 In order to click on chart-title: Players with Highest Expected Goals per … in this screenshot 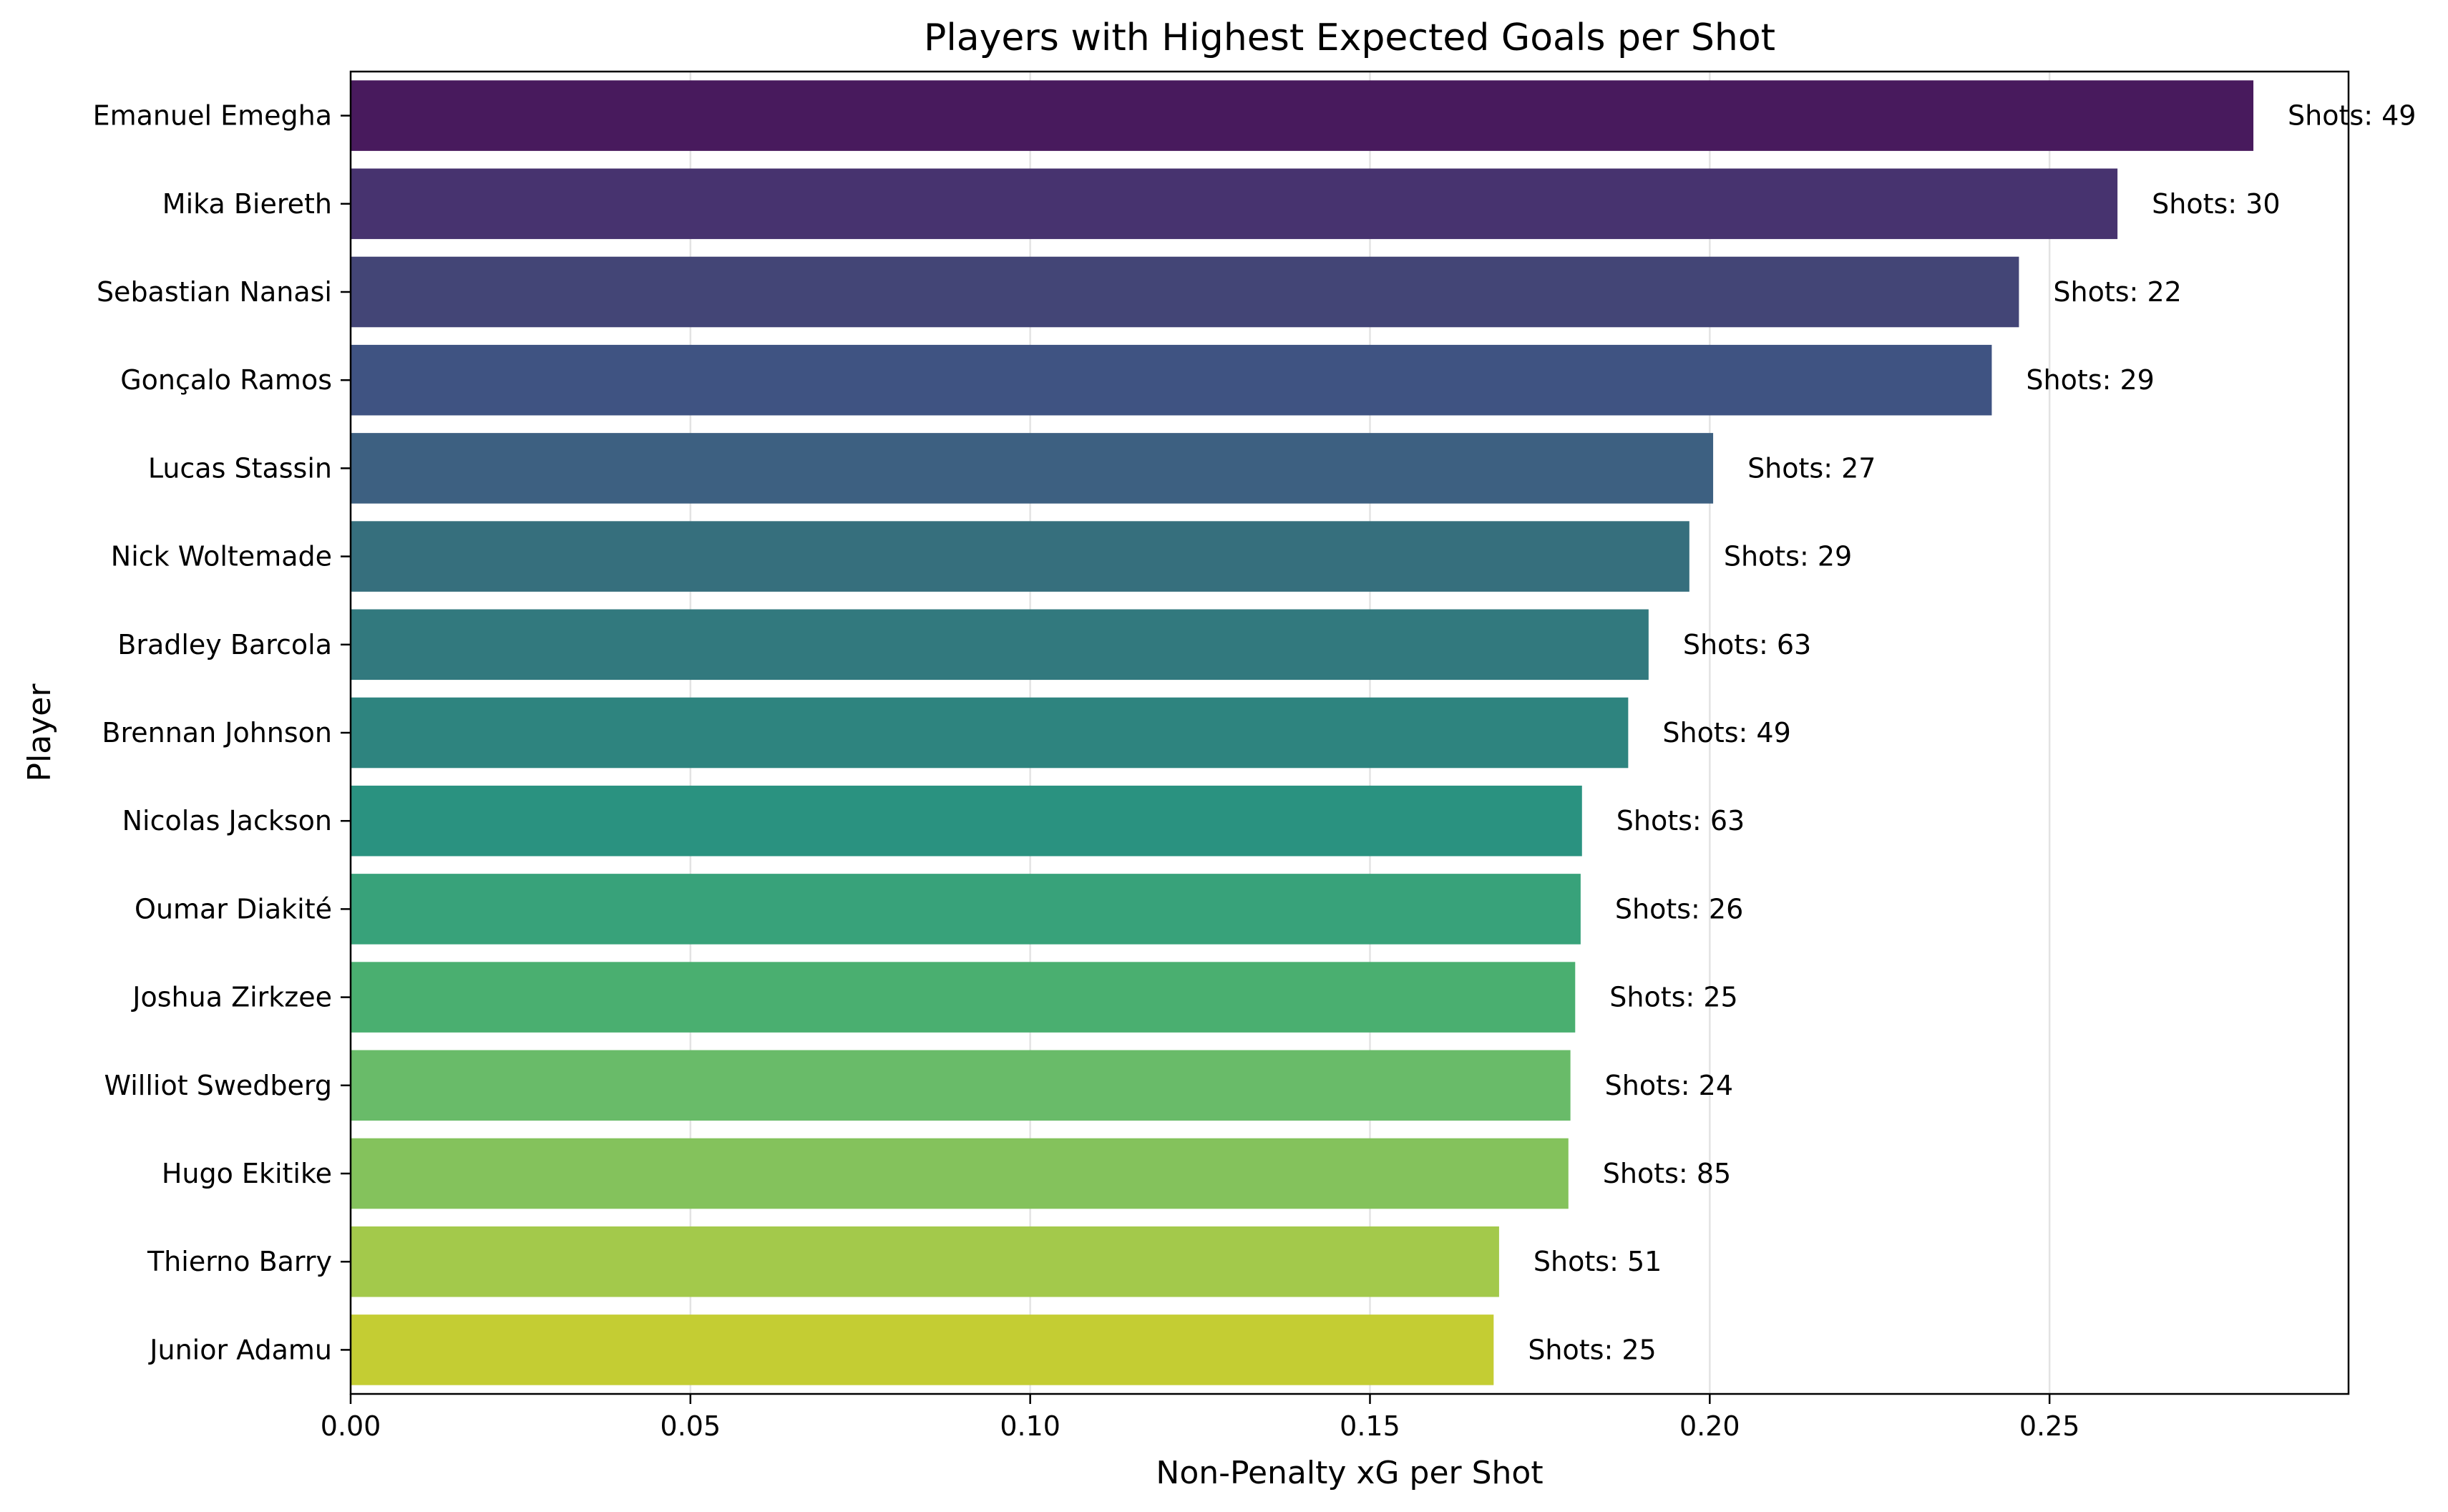, I will do `click(1349, 37)`.